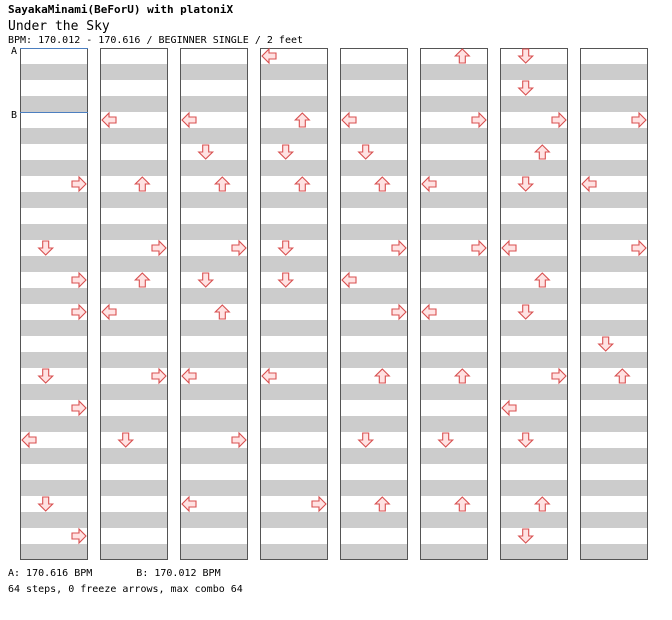  Describe the element at coordinates (125, 589) in the screenshot. I see `step-stats: 64 steps, 0 freeze arrows, max combo 64` at that location.